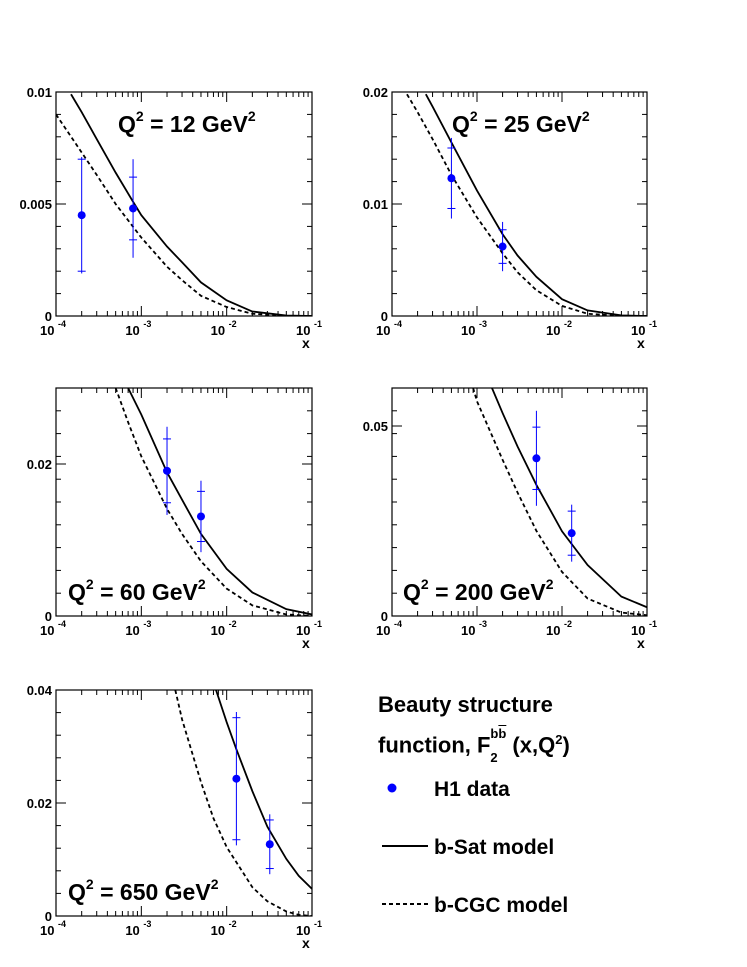 Image resolution: width=747 pixels, height=967 pixels. I want to click on panel-2-y-tick-label: 0.02, so click(375, 92).